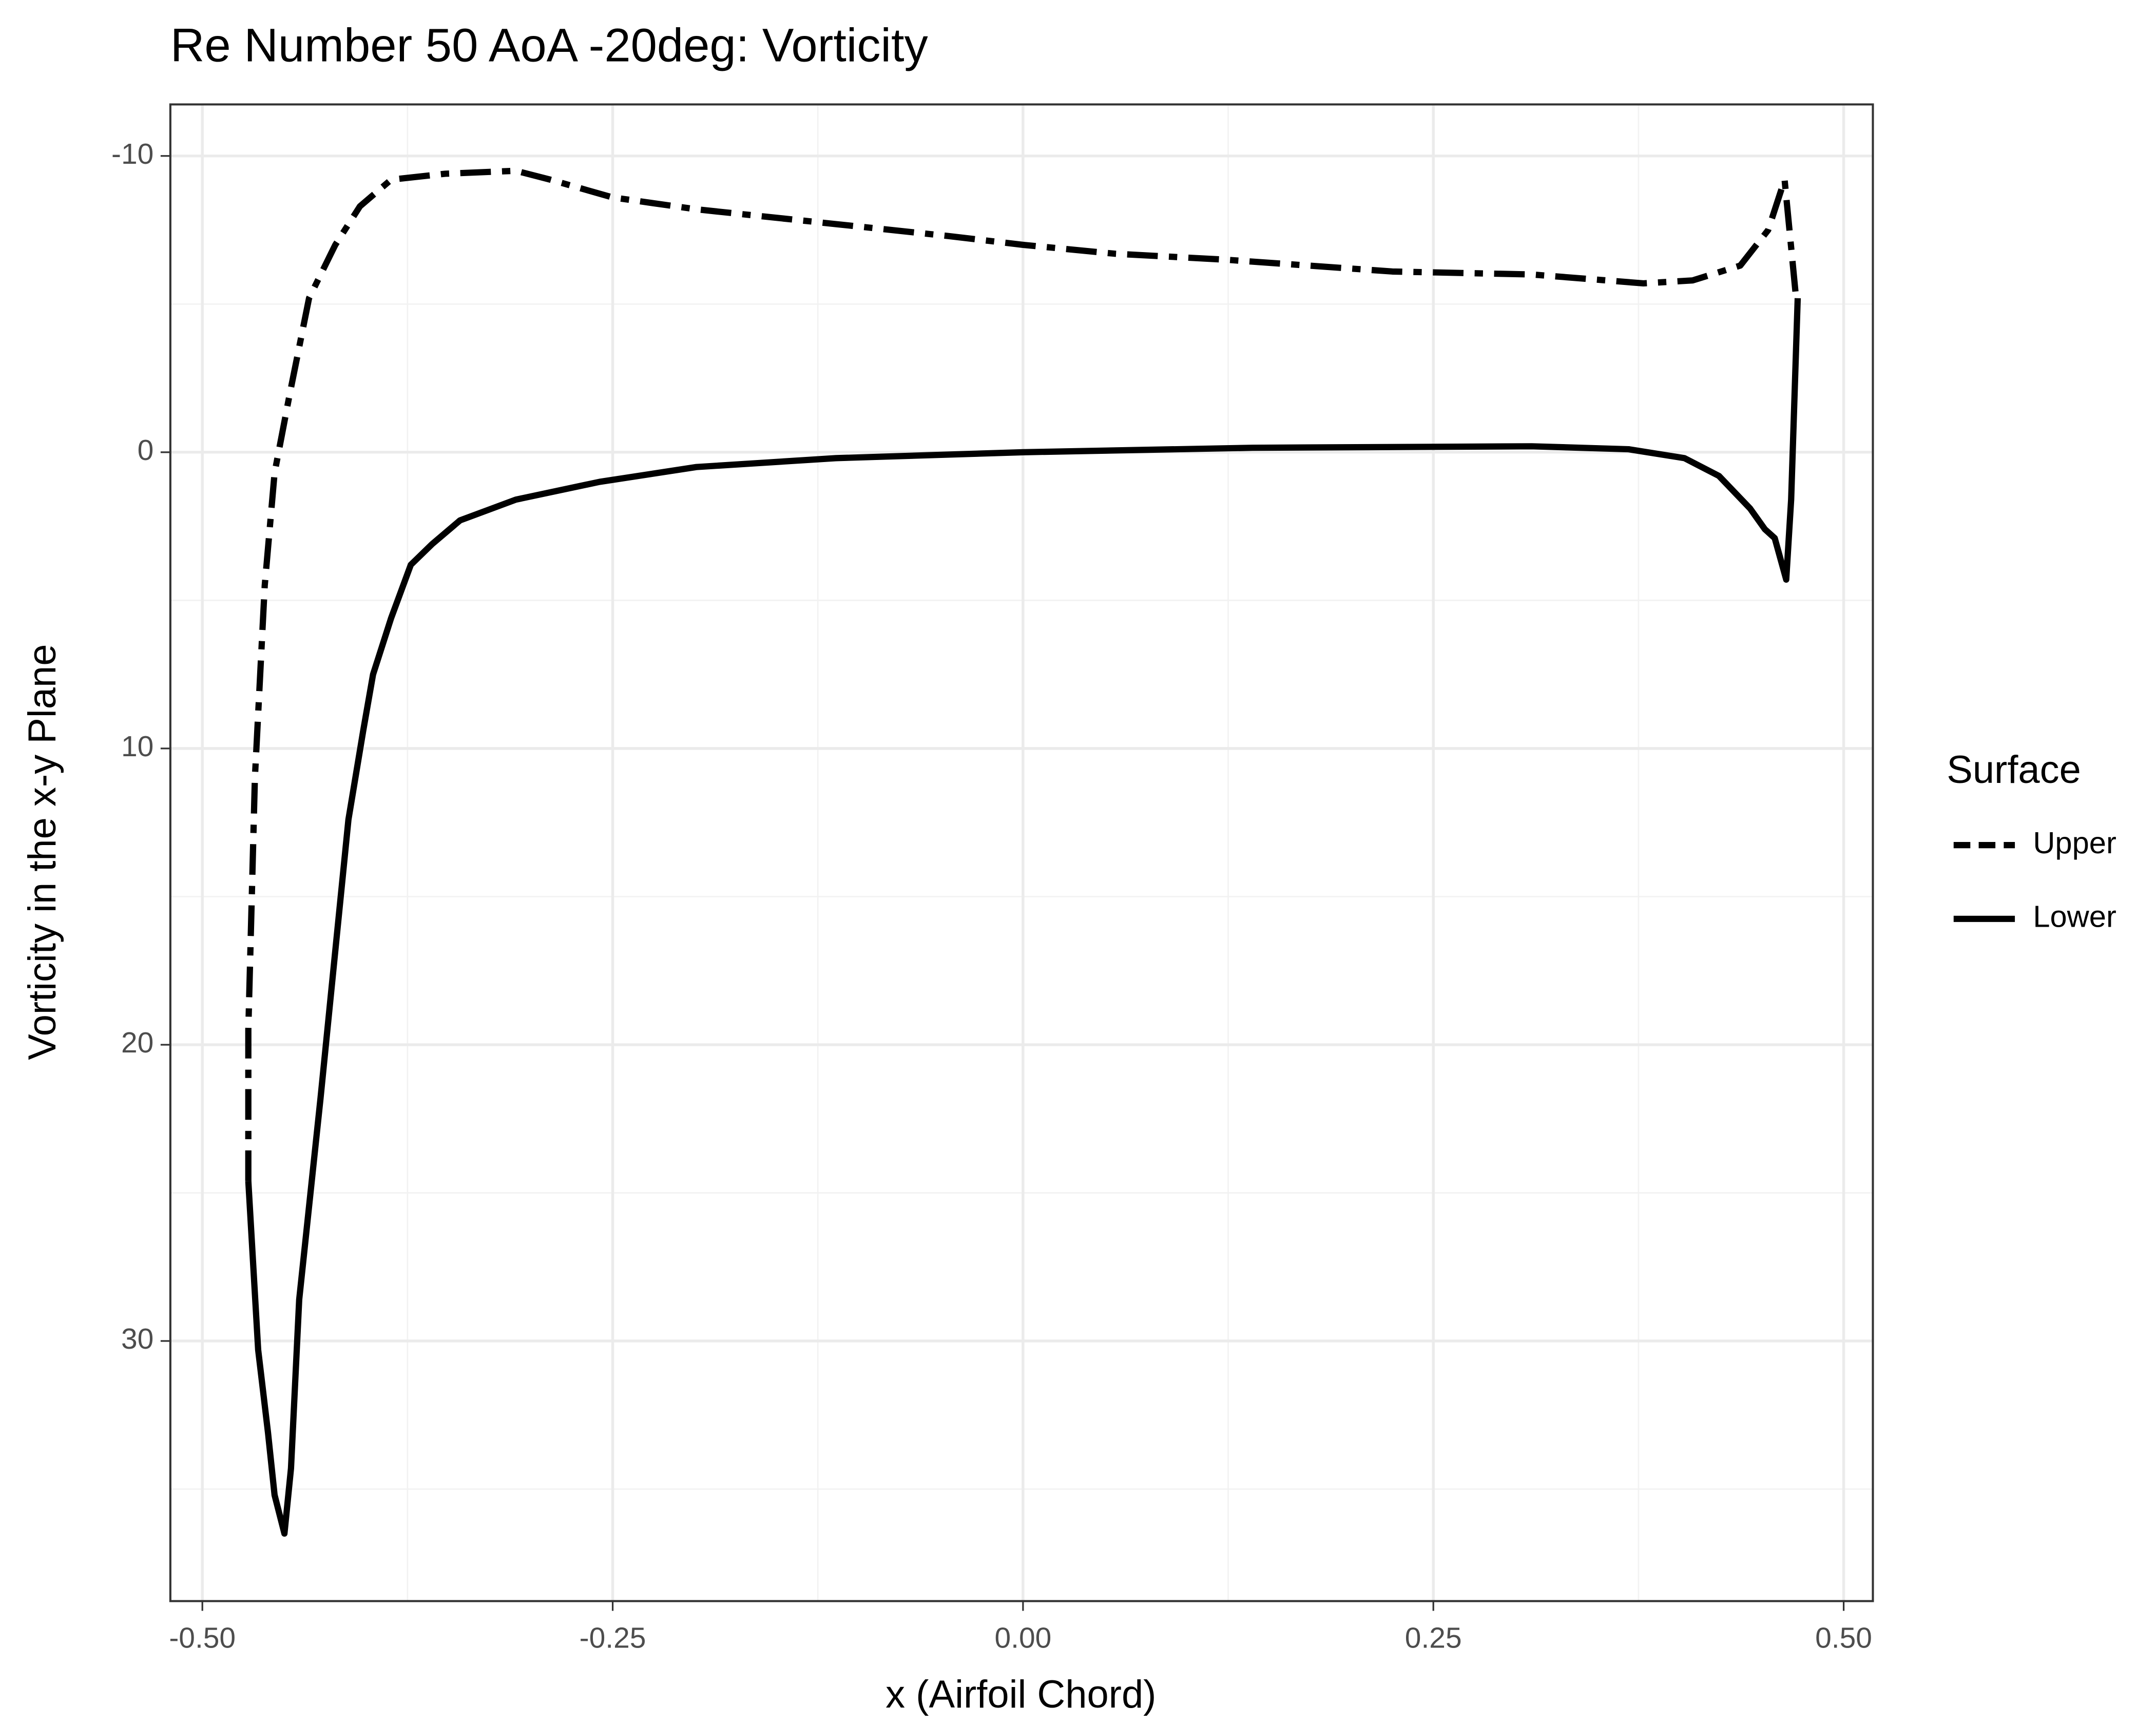 The height and width of the screenshot is (1725, 2156). Describe the element at coordinates (1021, 1694) in the screenshot. I see `x-axis-title: x (Airfoil Chord)` at that location.